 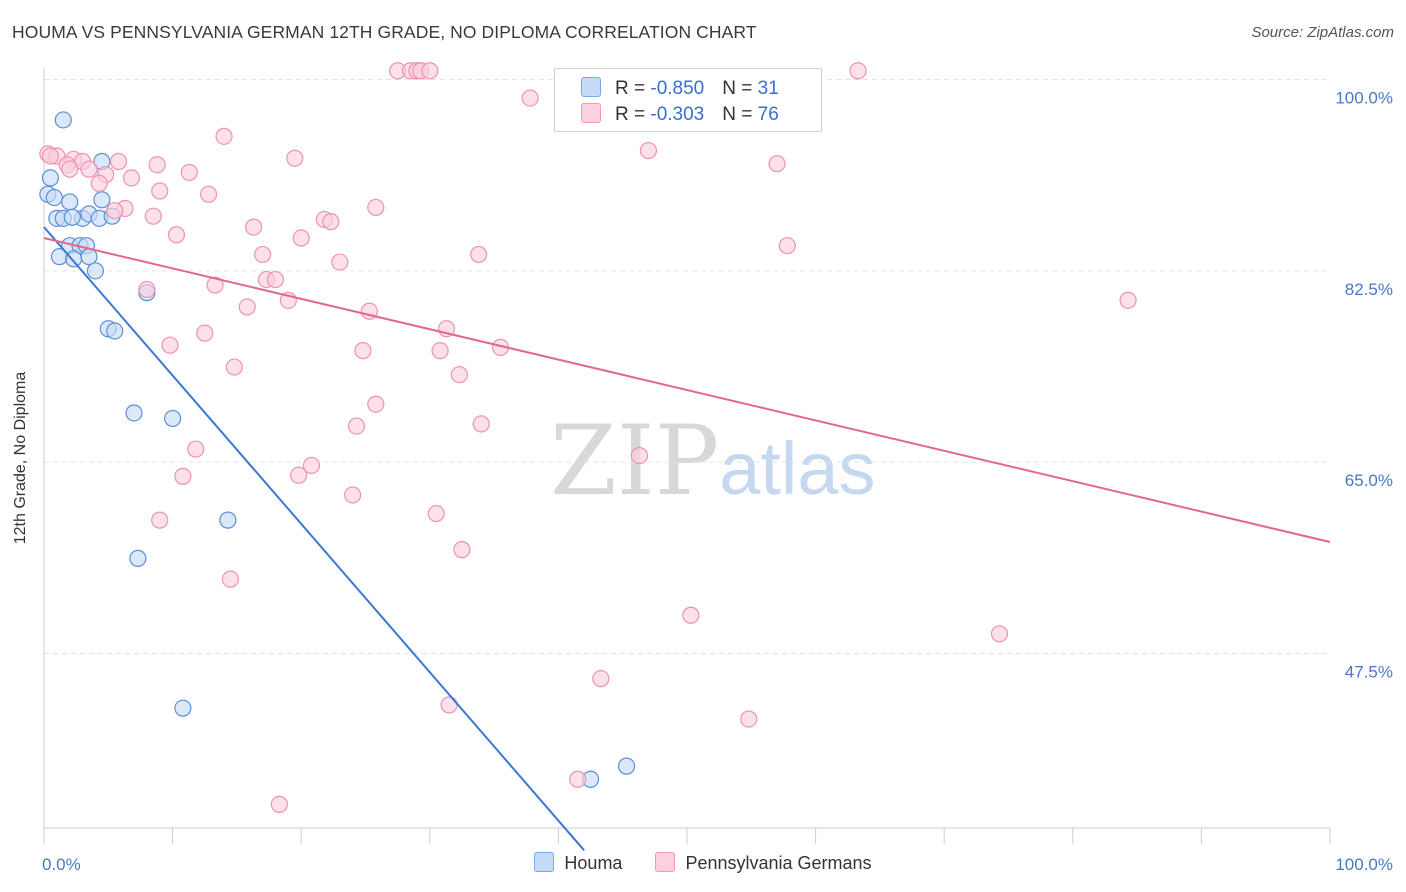 What do you see at coordinates (1322, 32) in the screenshot?
I see `source-label: Source: ZipAtlas.com` at bounding box center [1322, 32].